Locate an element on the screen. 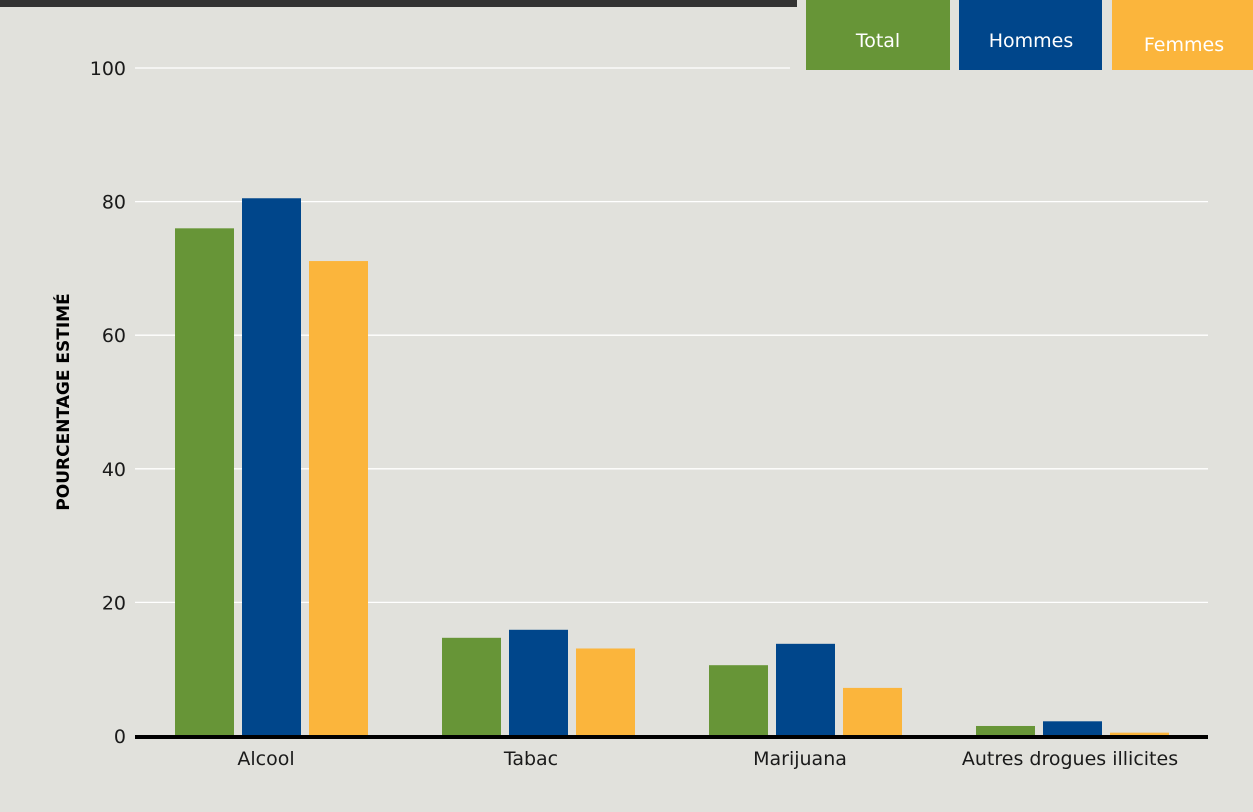 This screenshot has width=1253, height=812. bar-autres-drogues-illicites-total is located at coordinates (1005, 730).